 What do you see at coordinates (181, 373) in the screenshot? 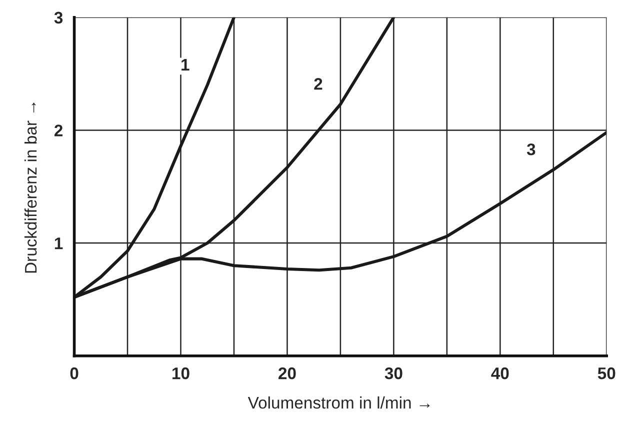
I see `x-tick-label: 10` at bounding box center [181, 373].